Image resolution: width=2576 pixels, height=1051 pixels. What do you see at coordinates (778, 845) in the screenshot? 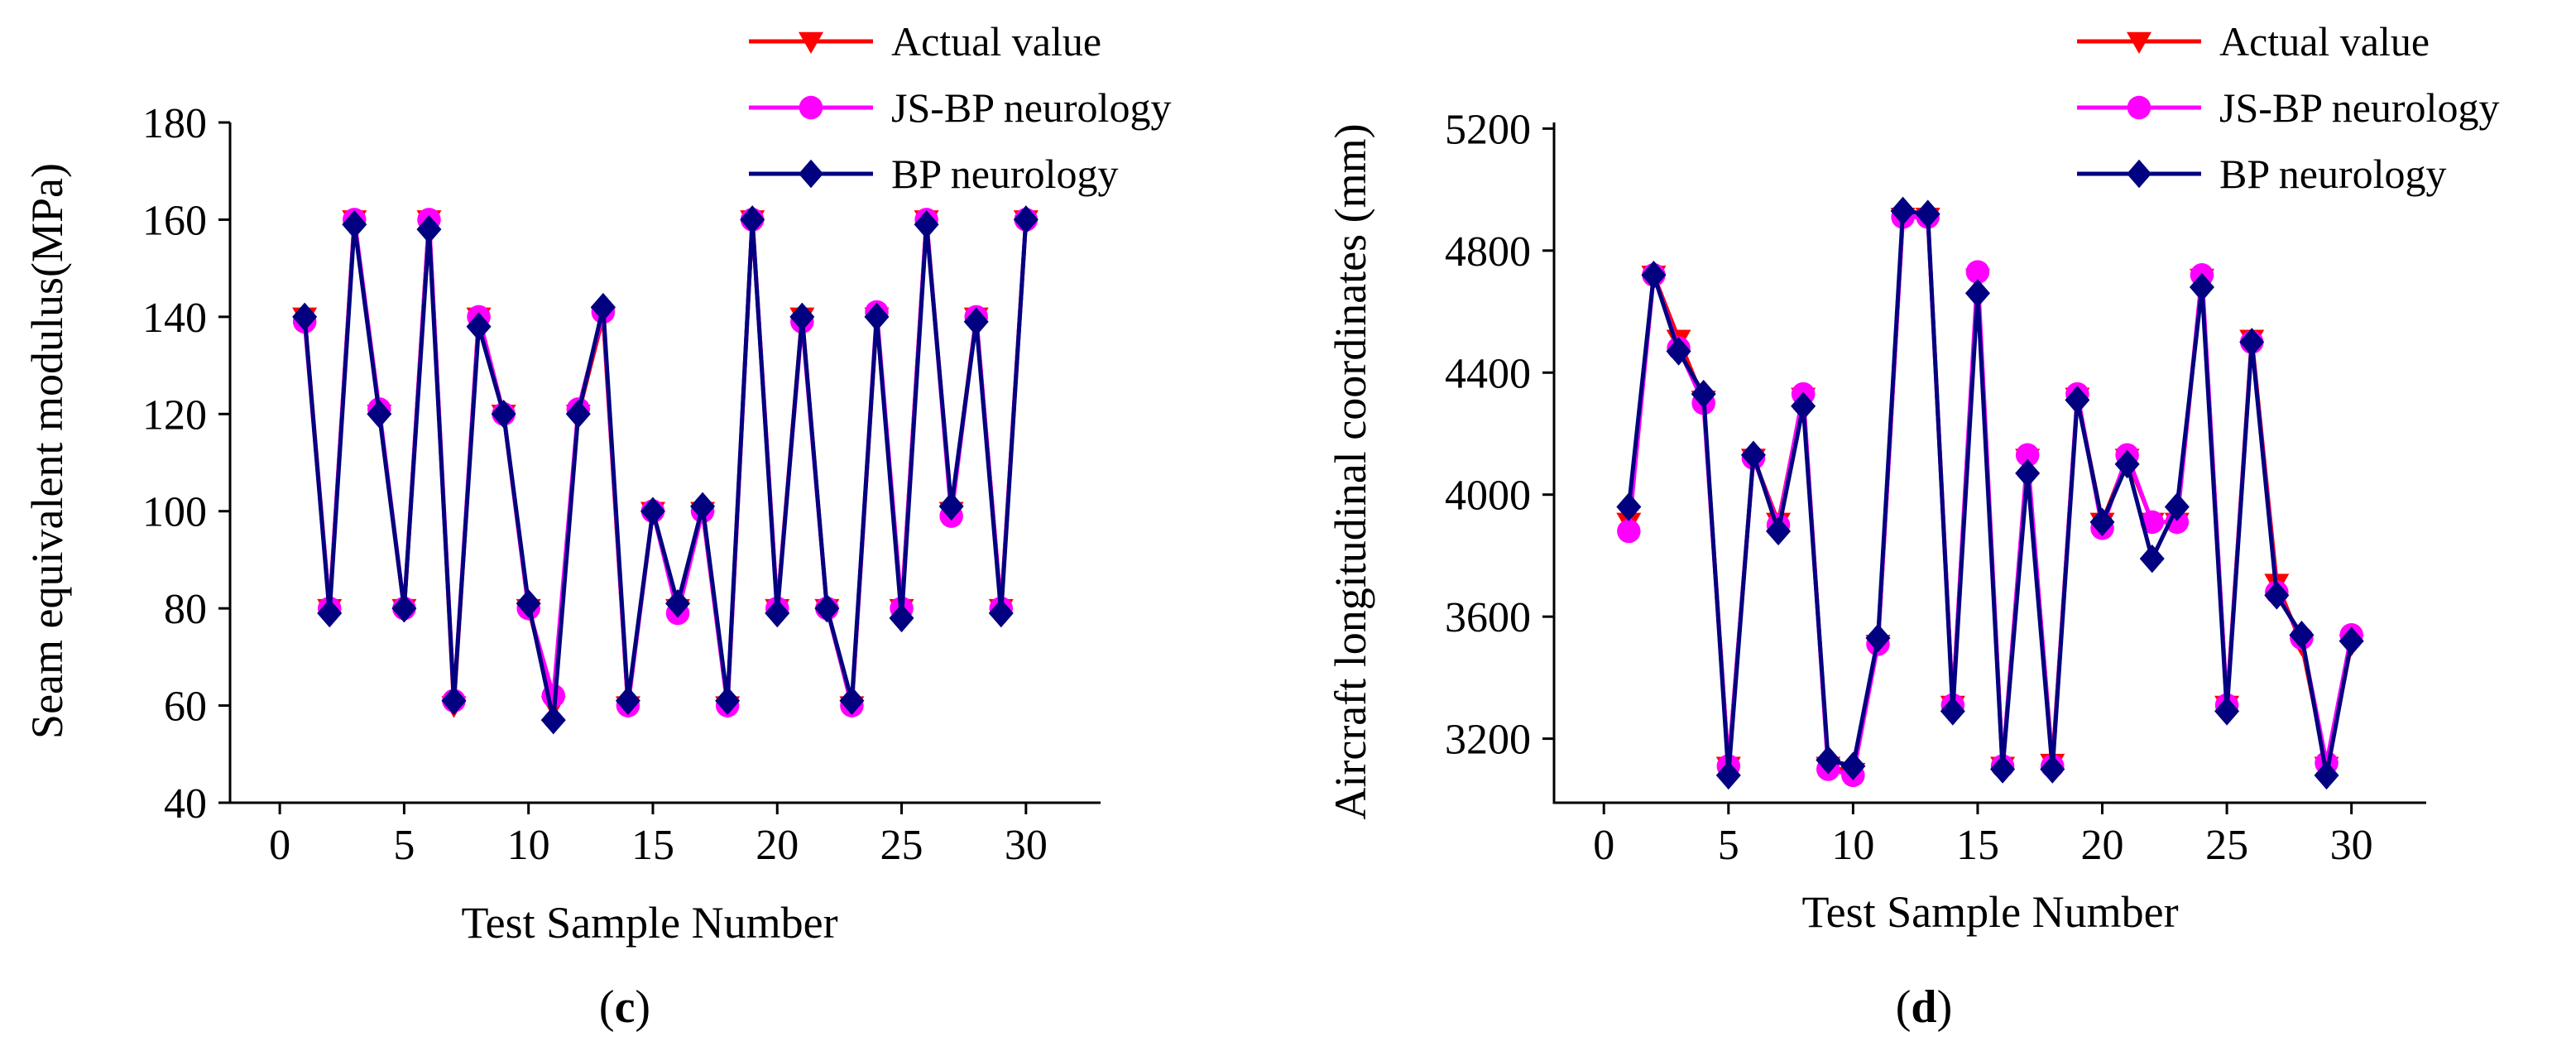
I see `panel-c-x-tick-label: 20` at bounding box center [778, 845].